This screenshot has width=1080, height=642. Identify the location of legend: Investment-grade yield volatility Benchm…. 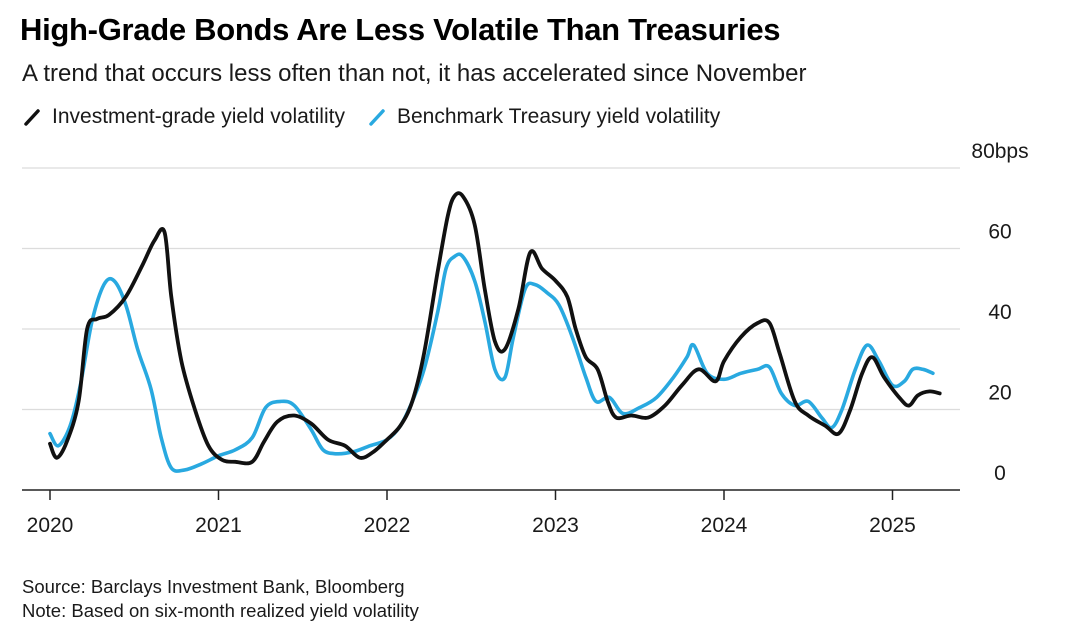
(382, 117).